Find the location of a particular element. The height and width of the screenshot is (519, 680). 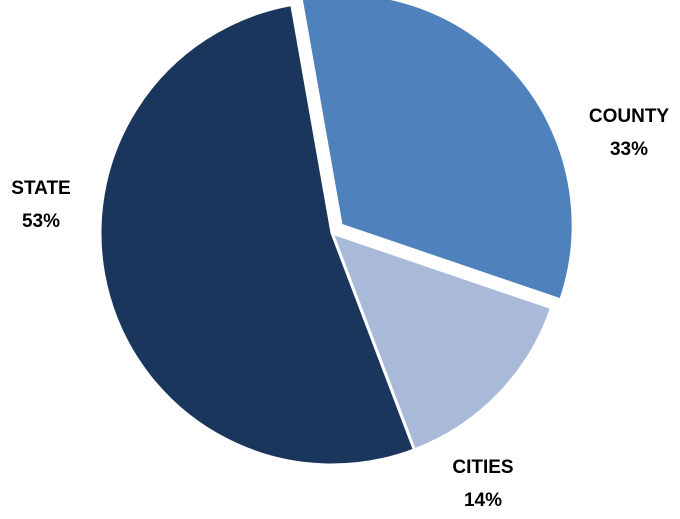

data-label-percent: 53% is located at coordinates (41, 221).